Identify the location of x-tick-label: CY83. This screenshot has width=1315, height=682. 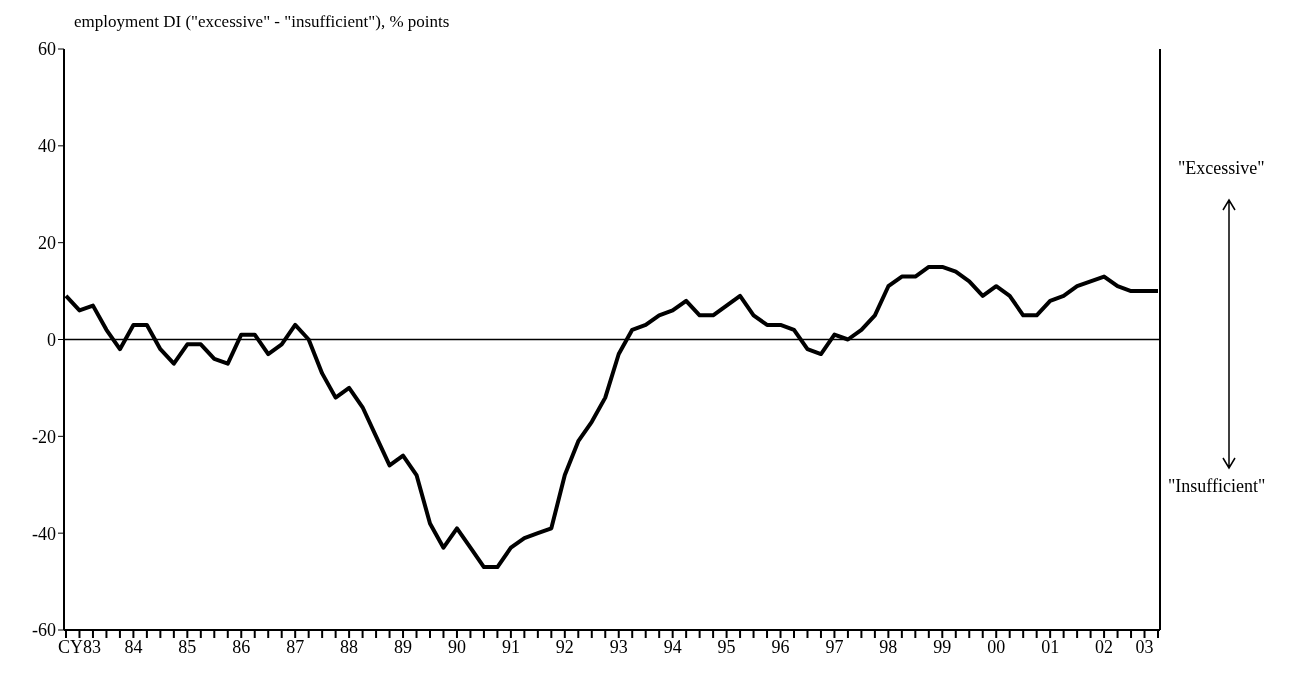
(79, 646).